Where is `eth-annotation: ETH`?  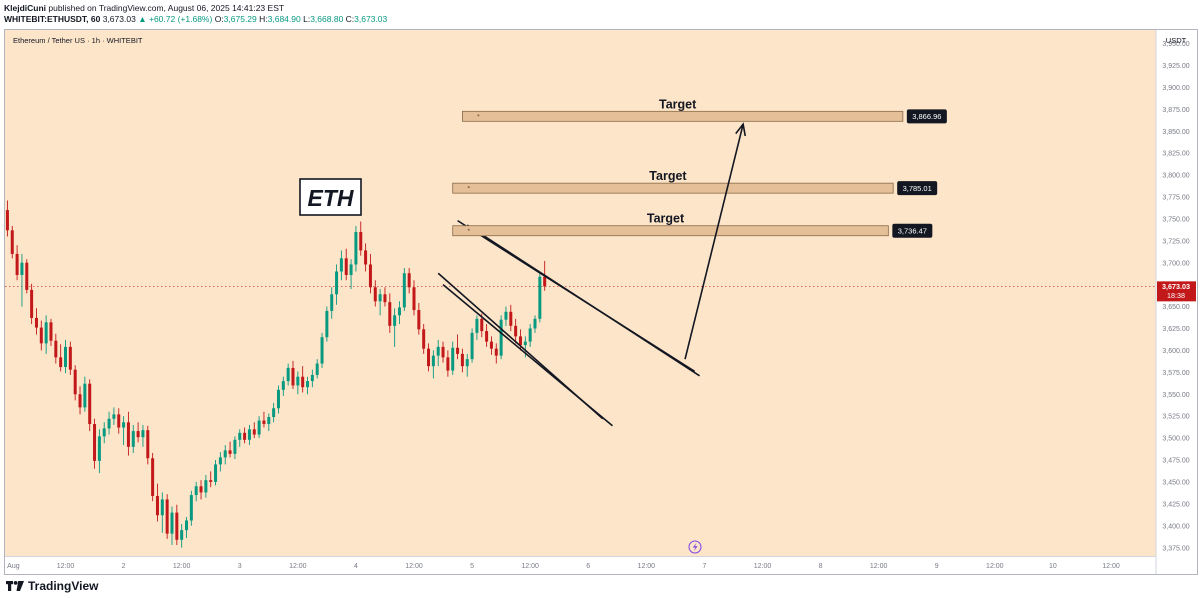 eth-annotation: ETH is located at coordinates (330, 197).